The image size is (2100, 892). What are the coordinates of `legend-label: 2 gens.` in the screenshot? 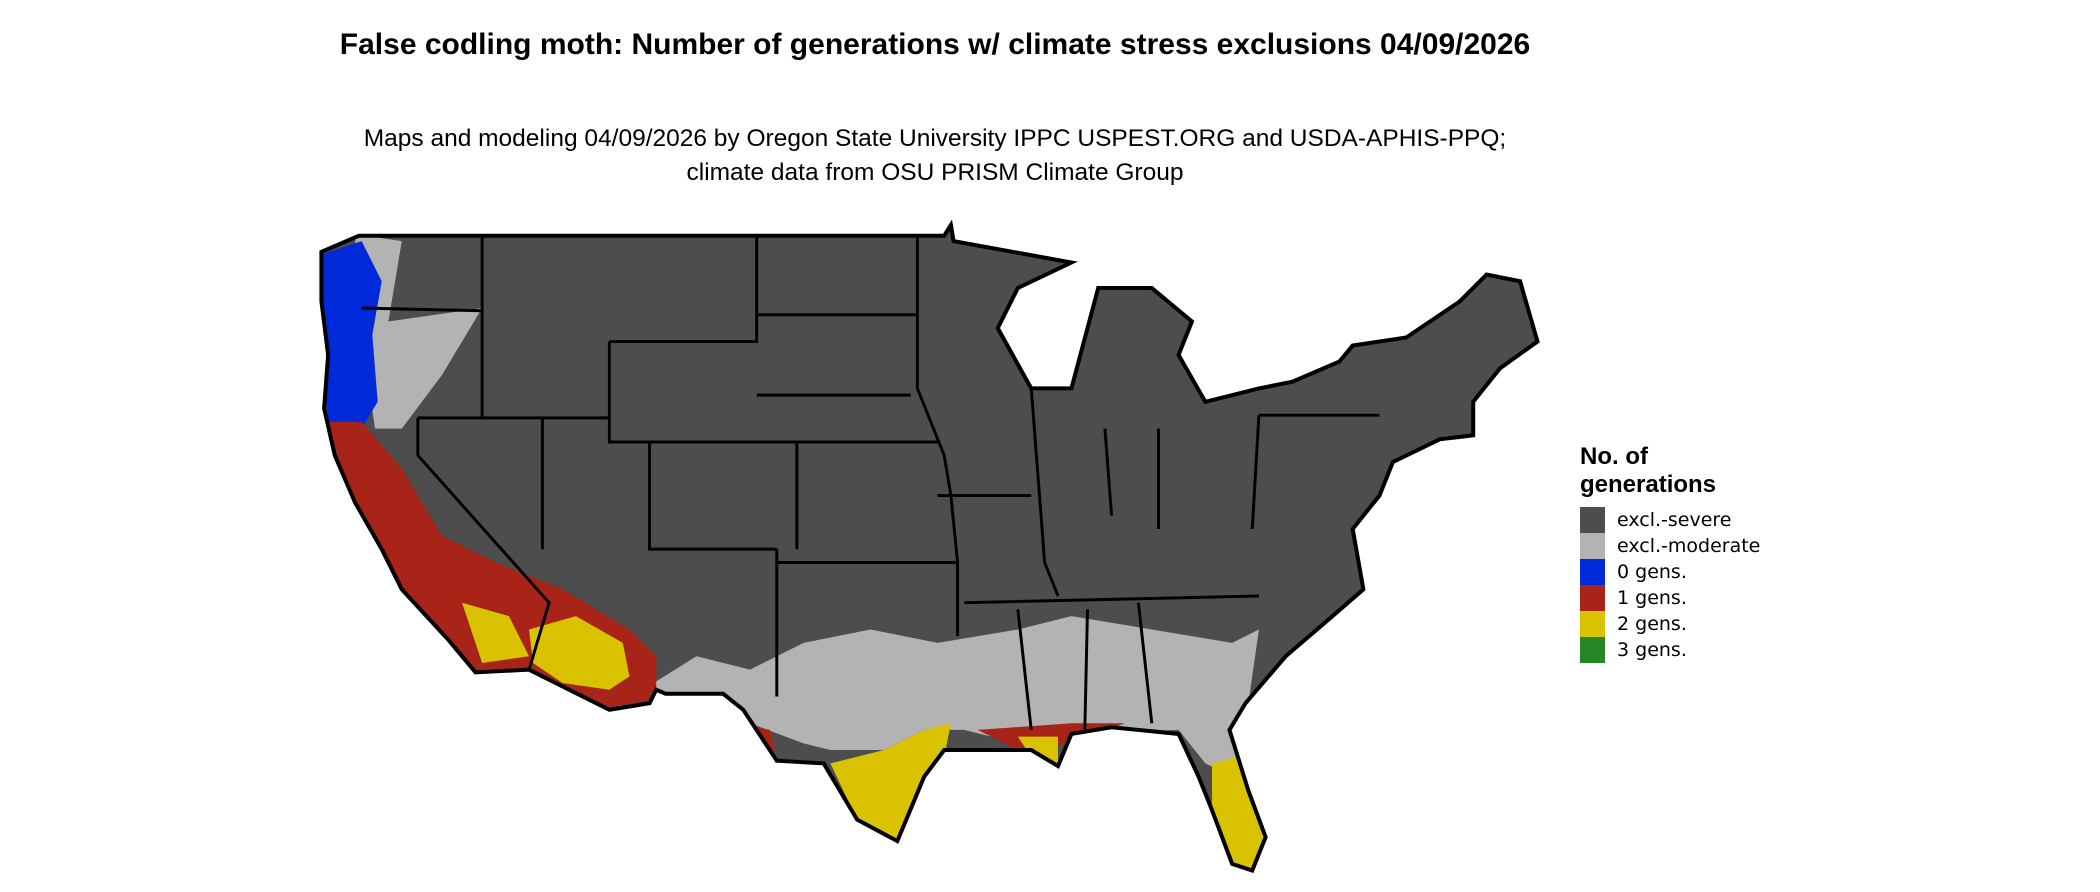 It's located at (1652, 624).